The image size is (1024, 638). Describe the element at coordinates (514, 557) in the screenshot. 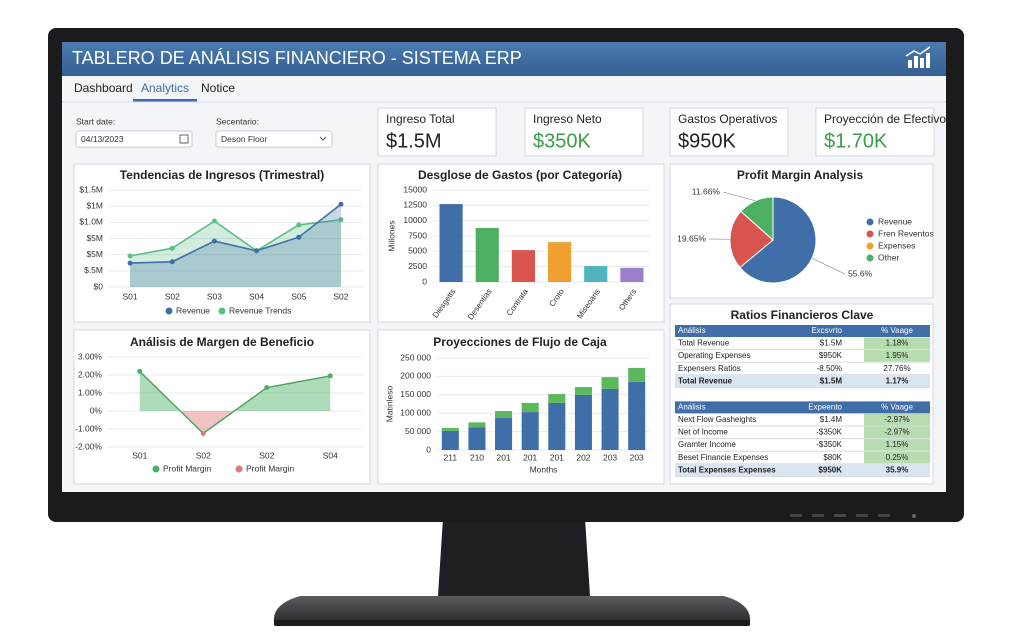

I see `monitor-neck` at that location.